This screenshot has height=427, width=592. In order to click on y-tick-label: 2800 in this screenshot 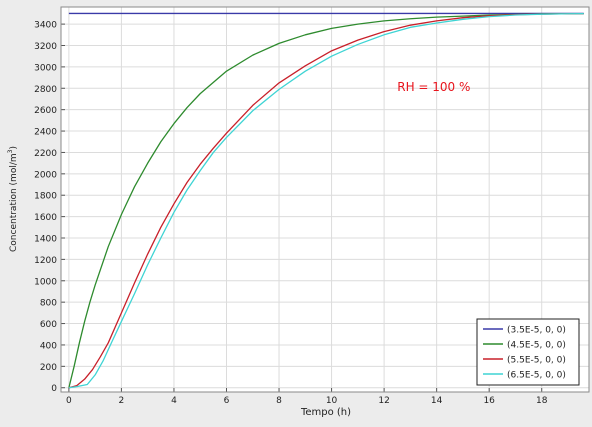, I will do `click(45, 90)`.